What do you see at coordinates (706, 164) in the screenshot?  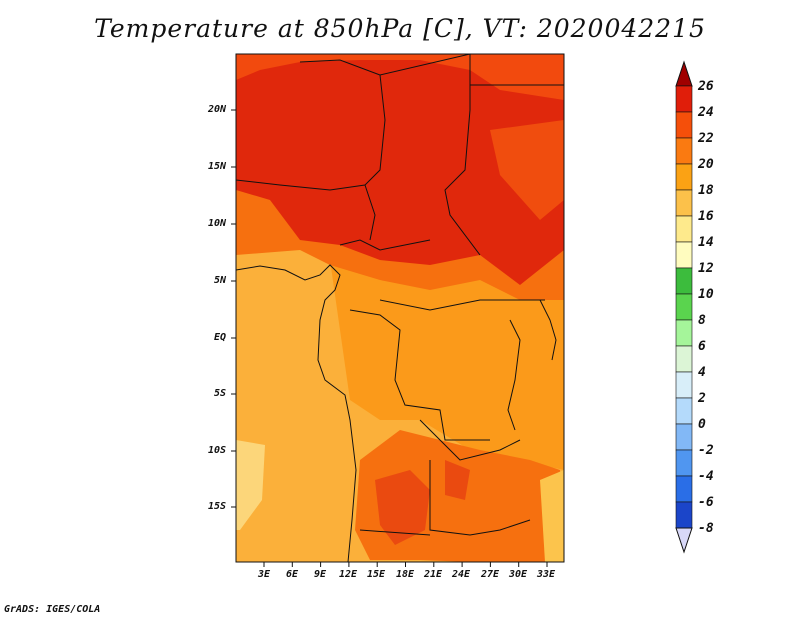 I see `legend-label: 20` at bounding box center [706, 164].